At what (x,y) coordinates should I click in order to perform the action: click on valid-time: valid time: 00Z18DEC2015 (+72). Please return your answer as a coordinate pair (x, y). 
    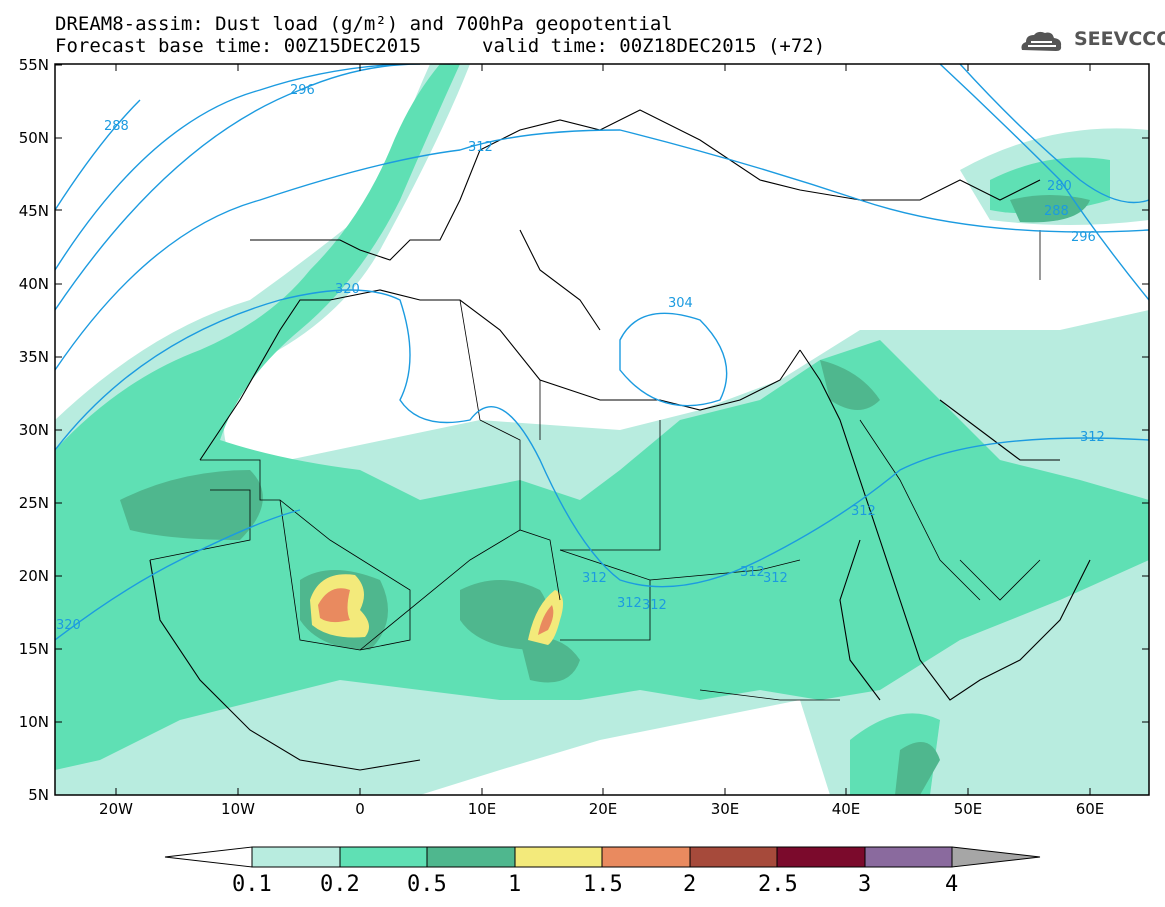
    Looking at the image, I should click on (654, 46).